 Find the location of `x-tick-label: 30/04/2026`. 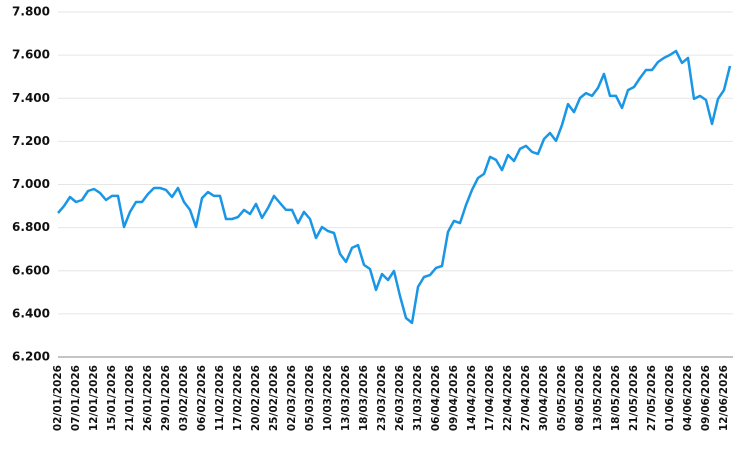

x-tick-label: 30/04/2026 is located at coordinates (544, 398).